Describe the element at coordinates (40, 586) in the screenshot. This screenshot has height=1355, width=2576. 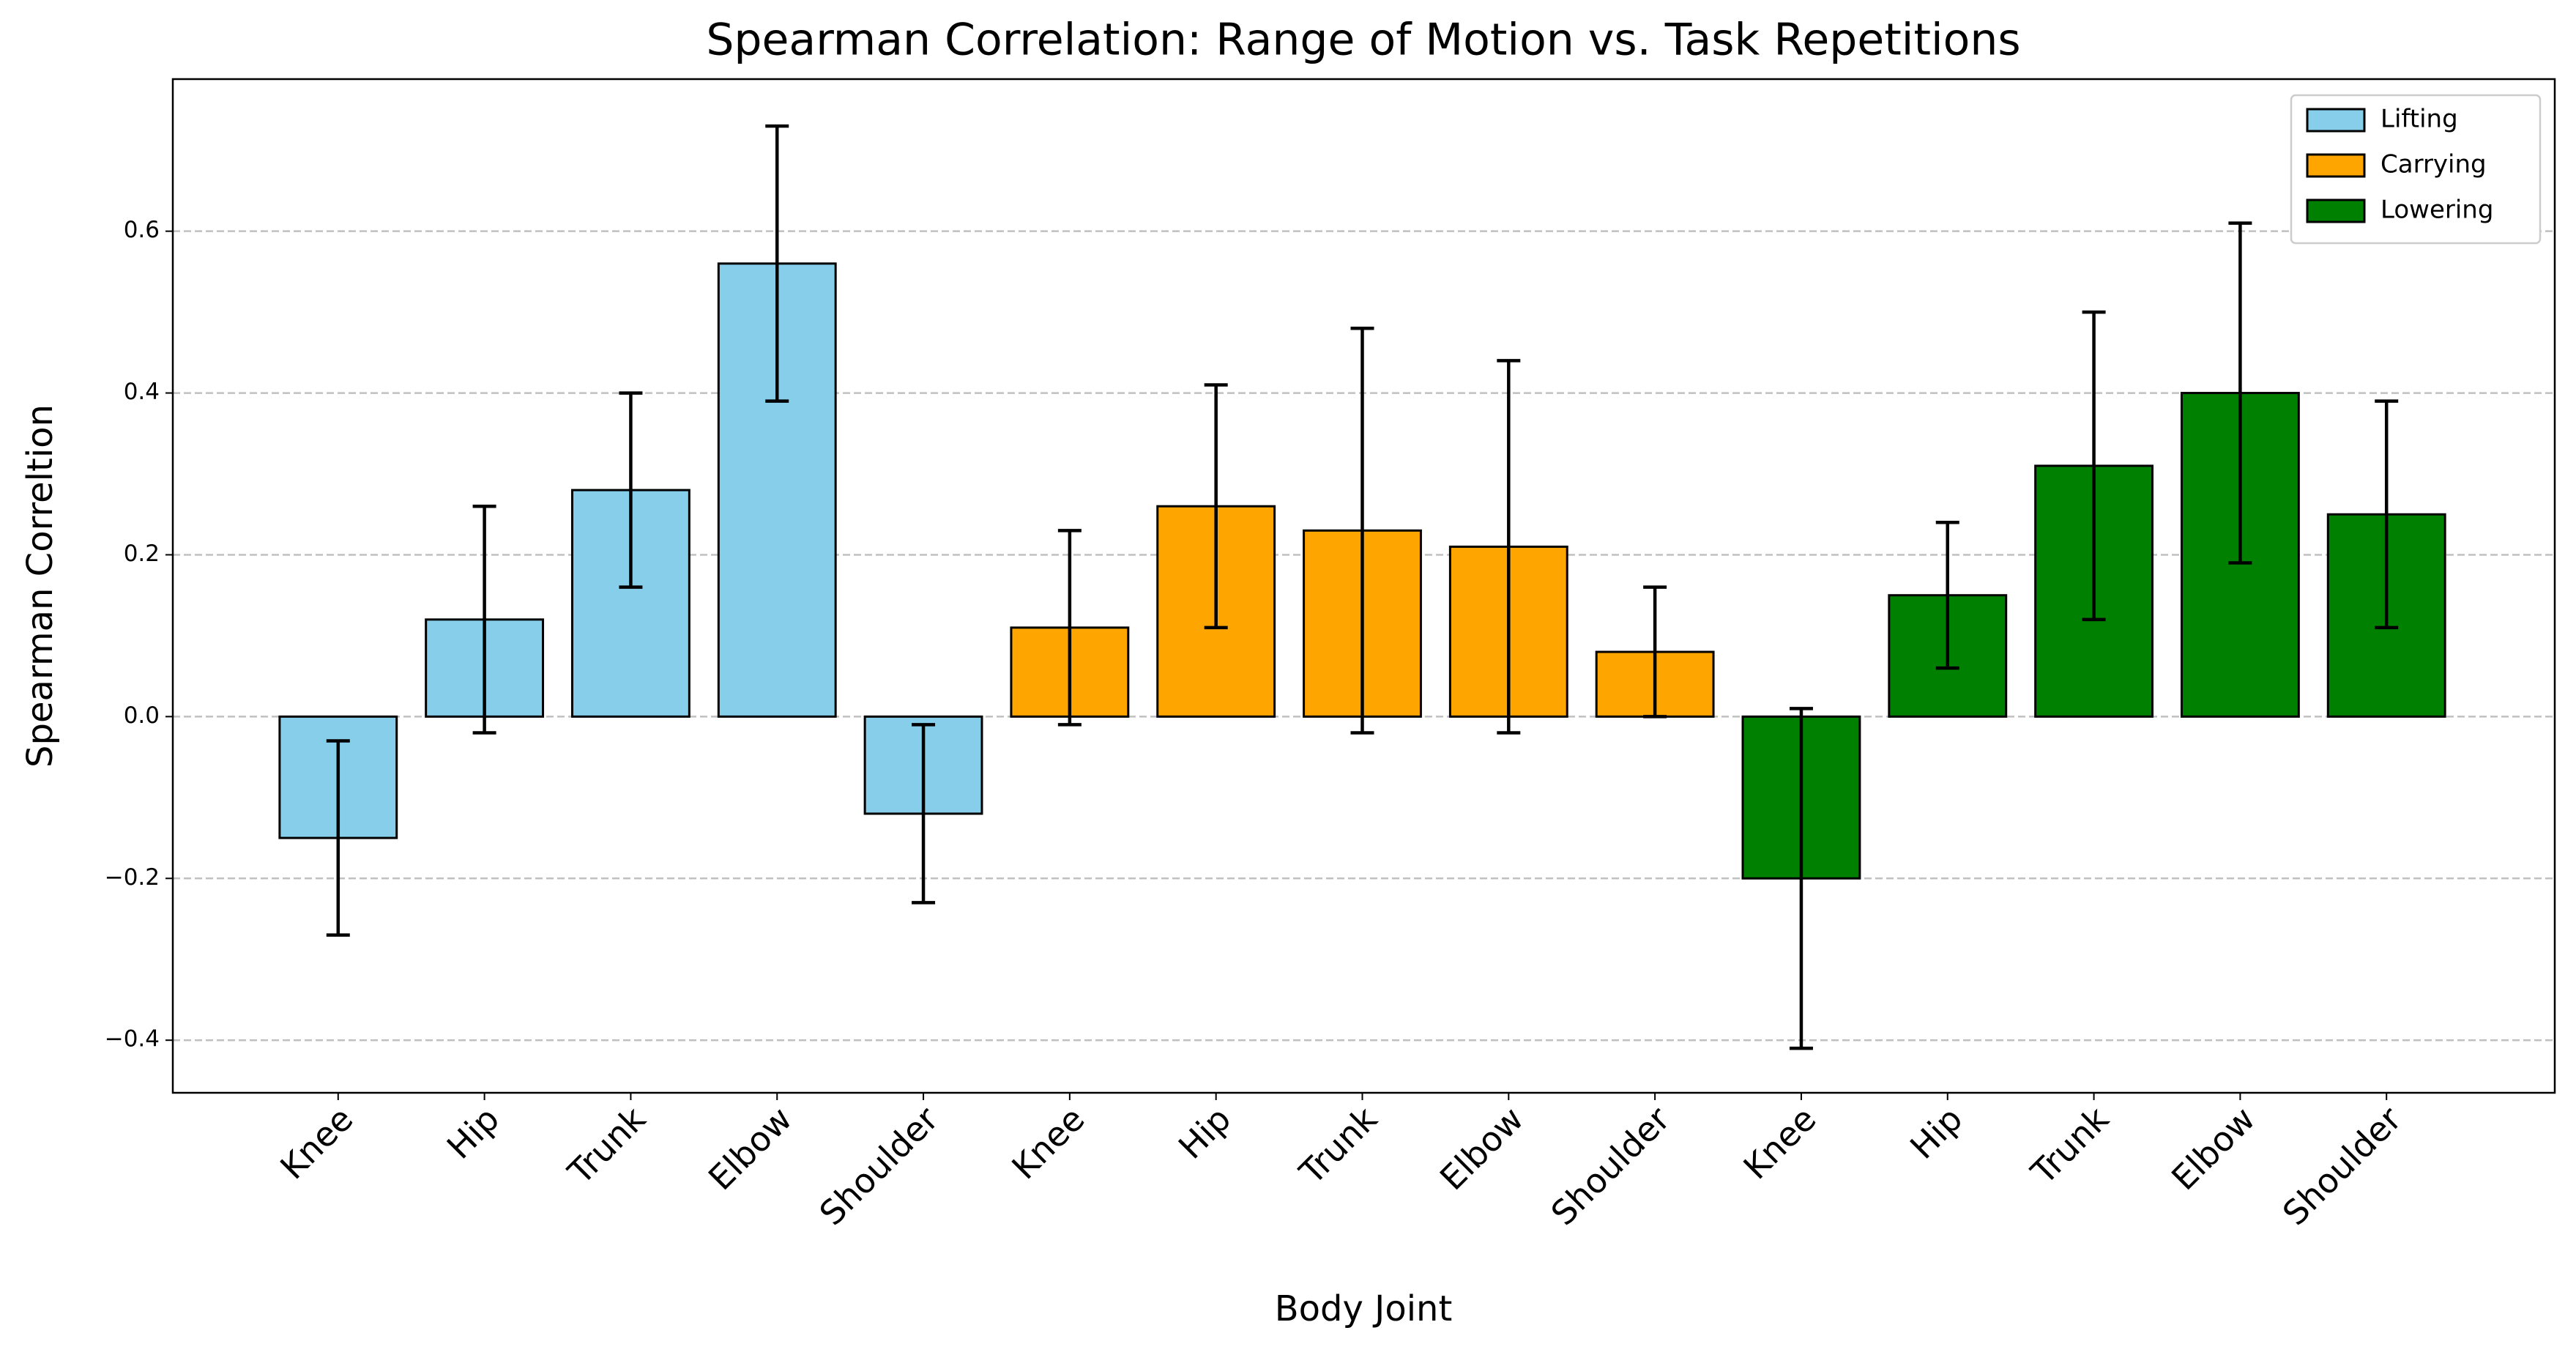
I see `y-axis-label: Spearman Correltion` at that location.